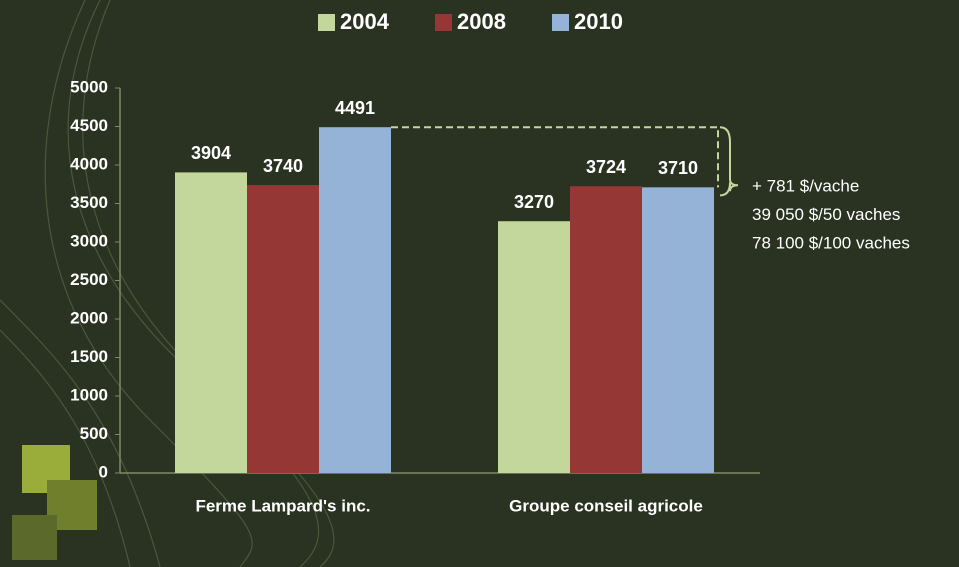 The width and height of the screenshot is (959, 567). Describe the element at coordinates (555, 157) in the screenshot. I see `annotation-bracket` at that location.